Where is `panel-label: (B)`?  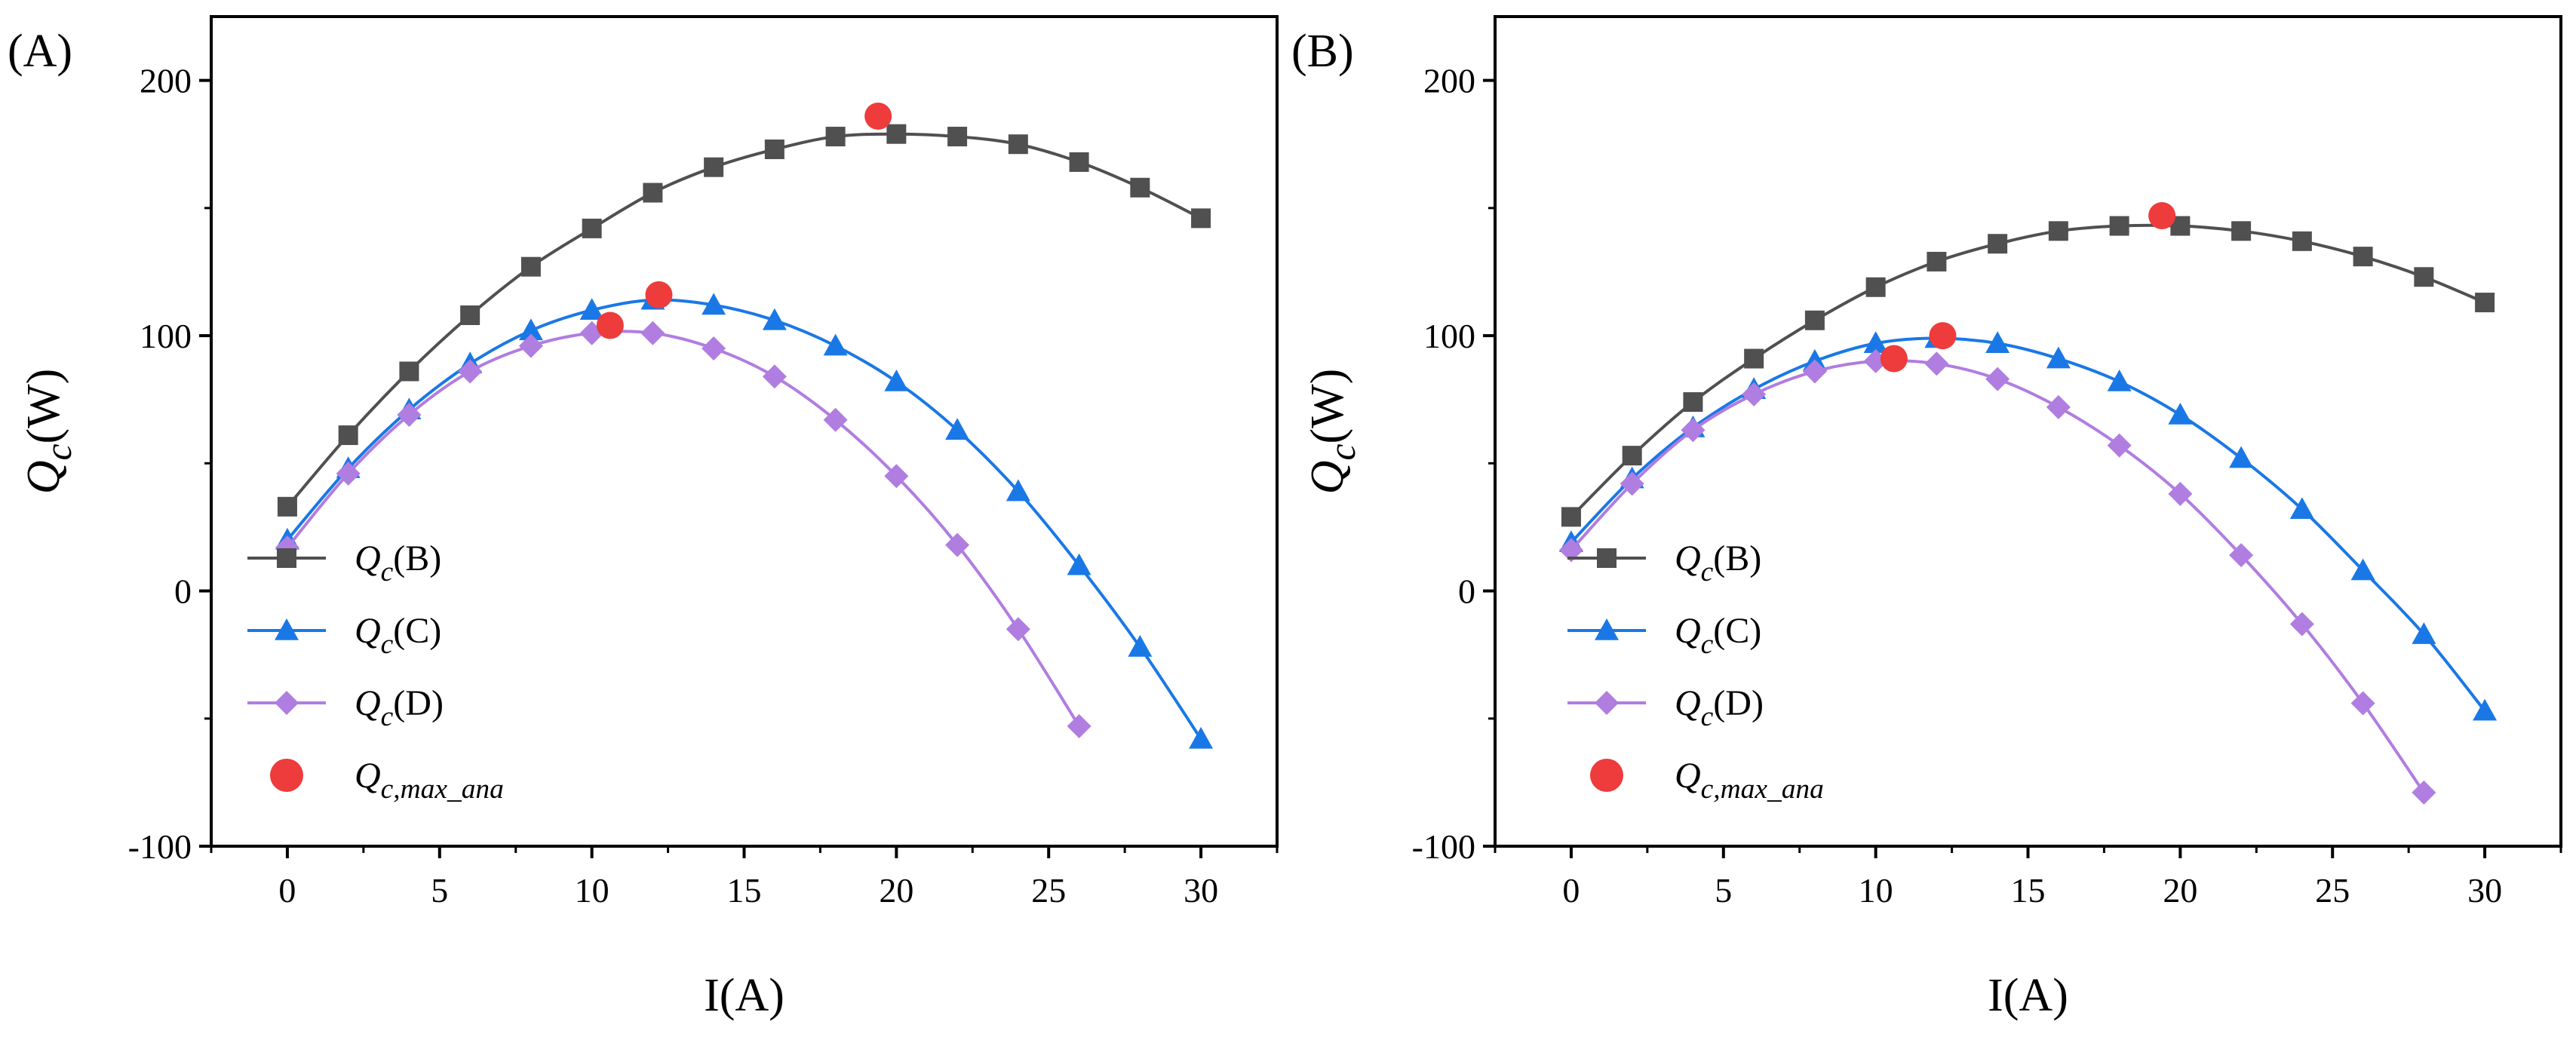 panel-label: (B) is located at coordinates (1322, 51).